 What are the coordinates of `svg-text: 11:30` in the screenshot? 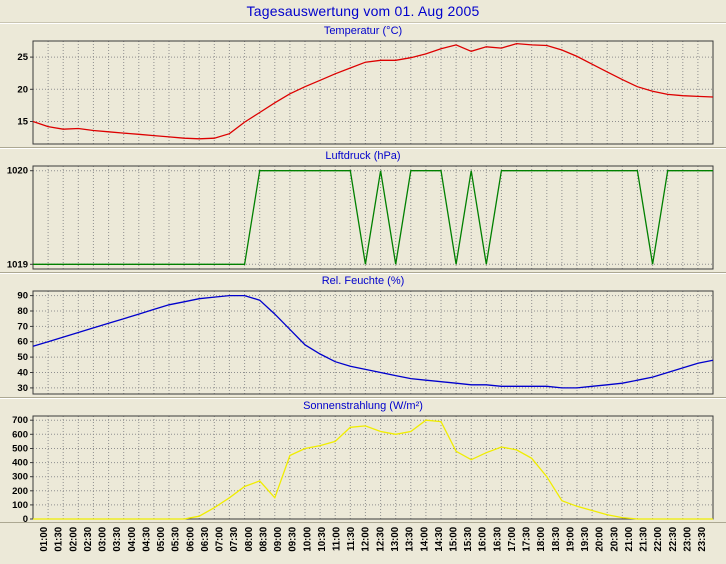 It's located at (351, 539).